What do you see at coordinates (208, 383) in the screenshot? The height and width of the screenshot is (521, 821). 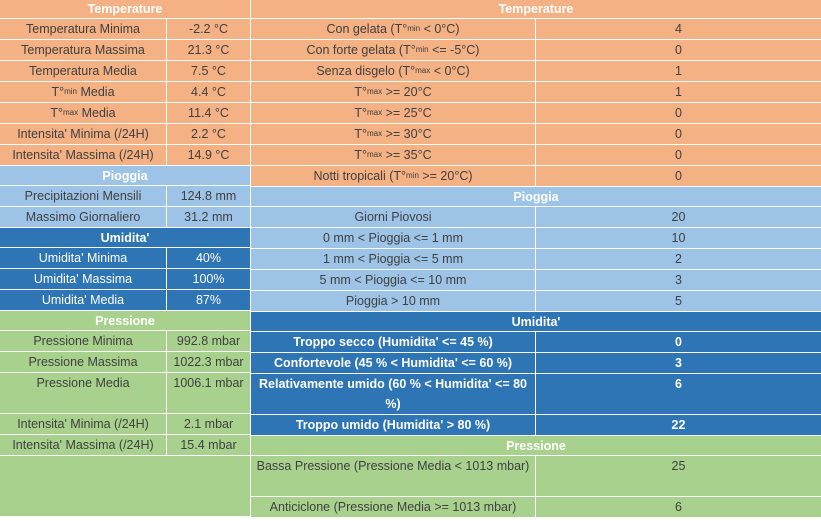 I see `row-value: 1006.1 mbar` at bounding box center [208, 383].